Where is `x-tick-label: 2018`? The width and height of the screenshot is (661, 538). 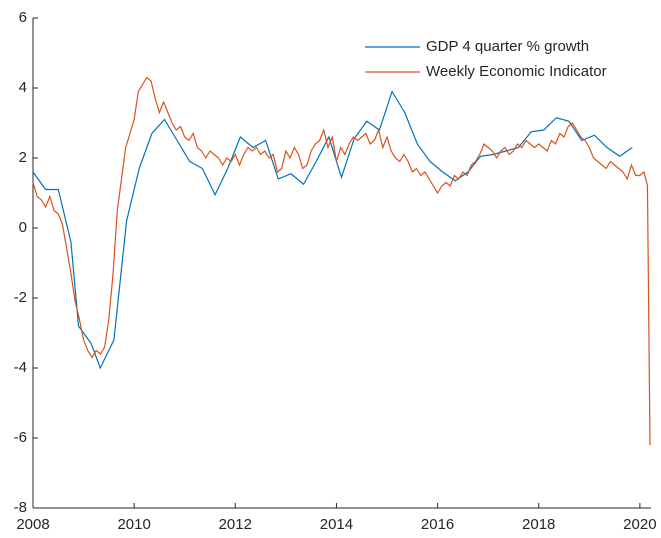
x-tick-label: 2018 is located at coordinates (538, 524).